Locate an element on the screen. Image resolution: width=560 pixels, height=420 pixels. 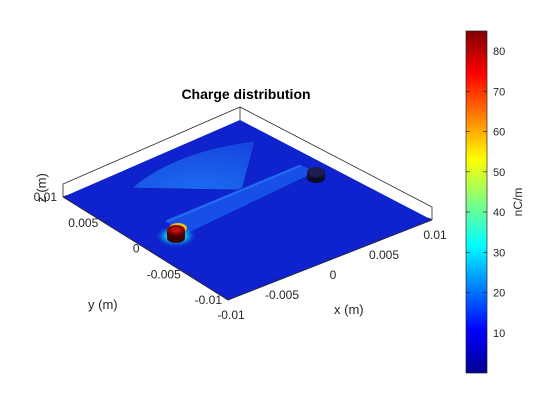
chart-title: Charge distribution is located at coordinates (245, 94).